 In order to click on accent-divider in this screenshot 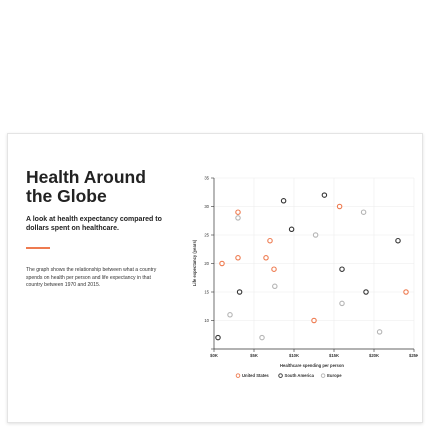, I will do `click(38, 248)`.